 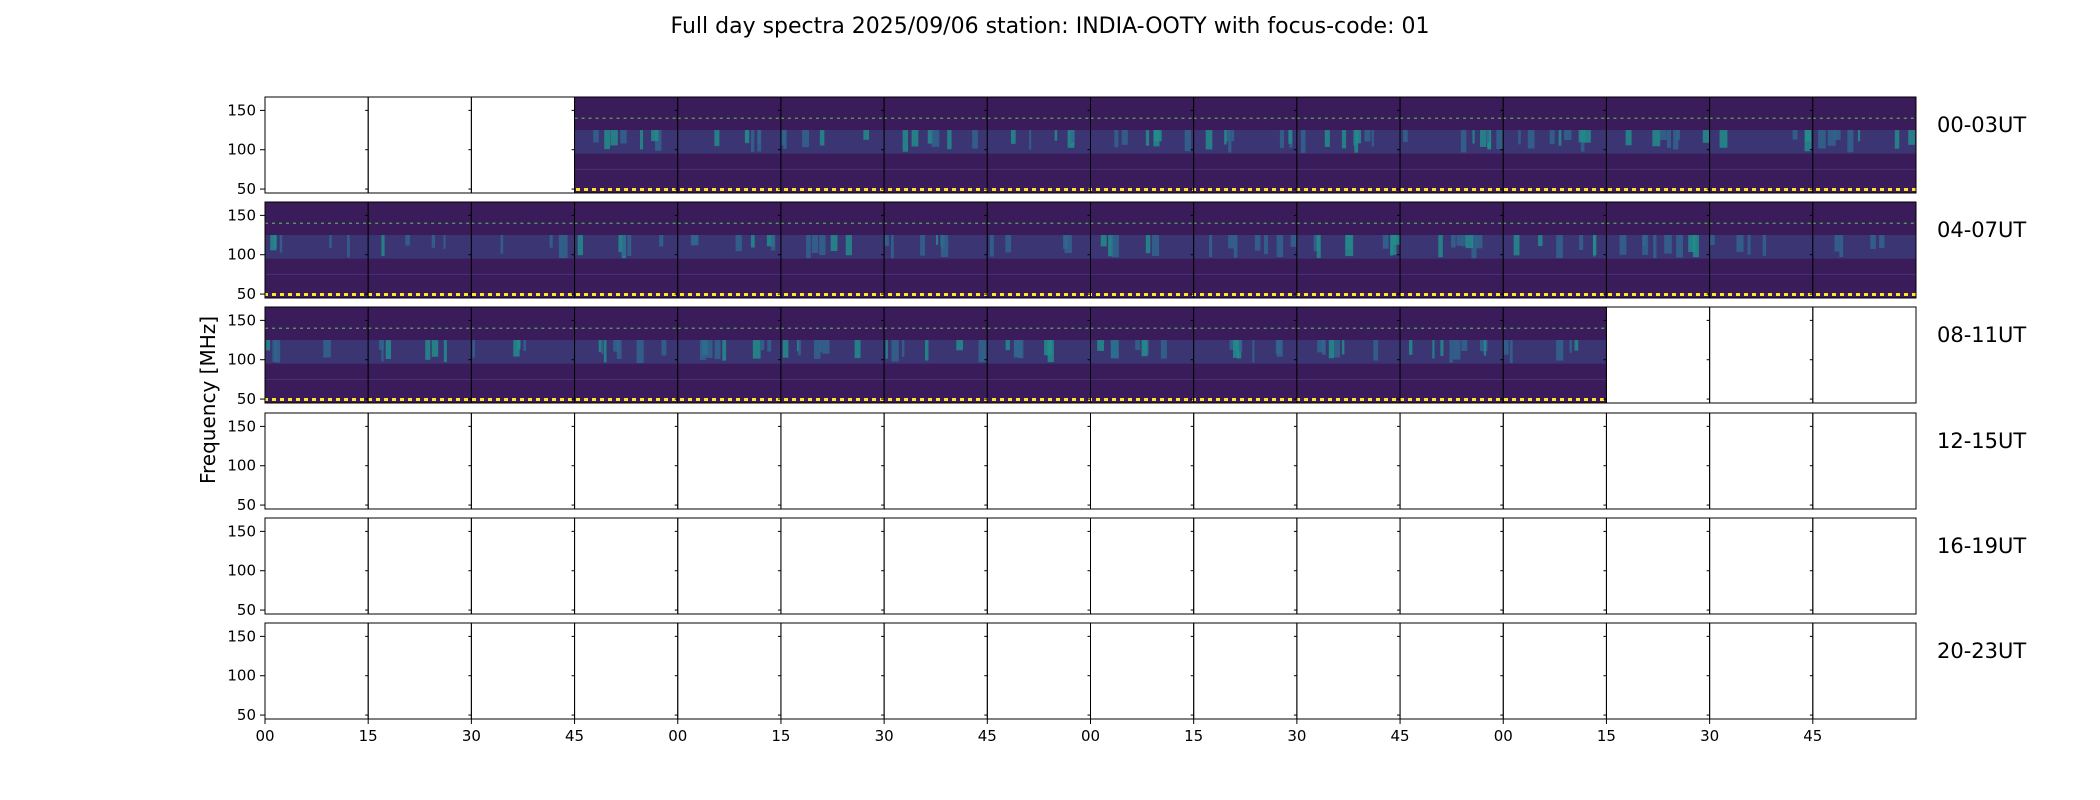 What do you see at coordinates (241, 215) in the screenshot?
I see `y-tick-label: 150` at bounding box center [241, 215].